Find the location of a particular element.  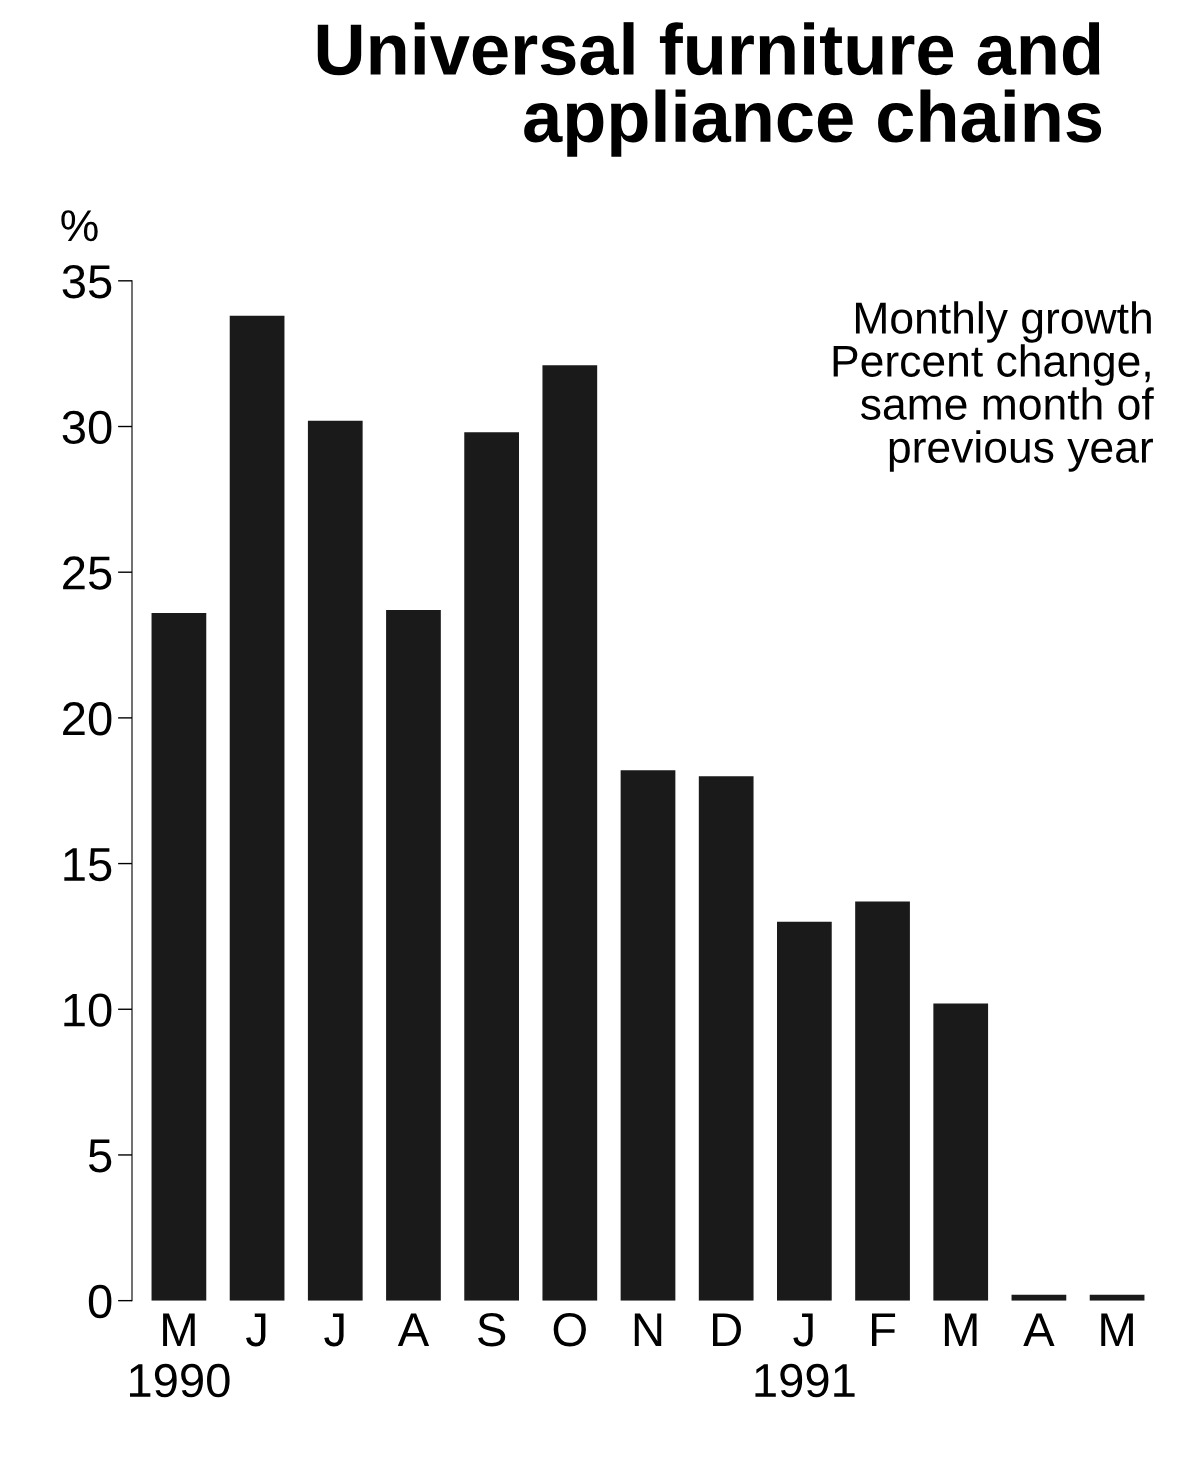

y-tick-label: 15 is located at coordinates (88, 865).